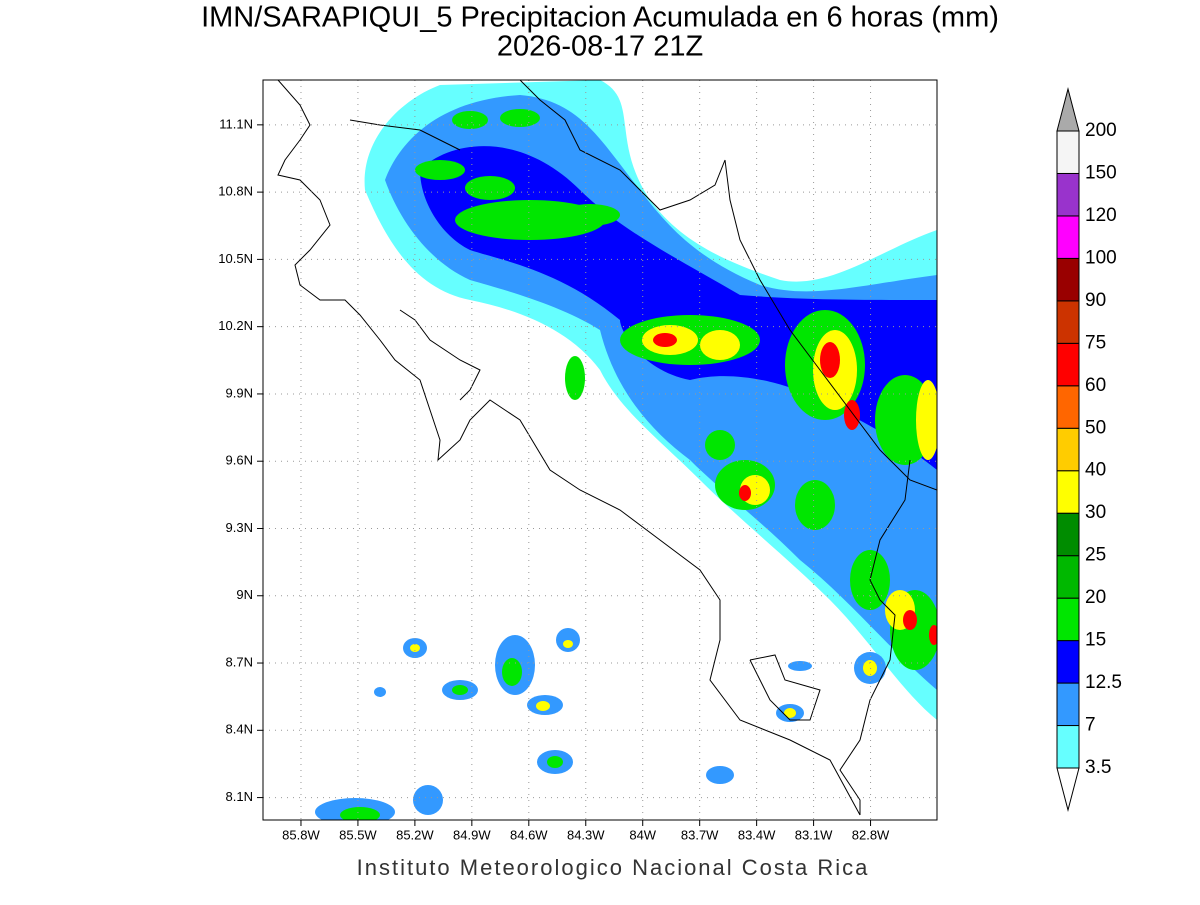 Image resolution: width=1200 pixels, height=905 pixels. What do you see at coordinates (586, 834) in the screenshot?
I see `x-tick-label: 84.3W` at bounding box center [586, 834].